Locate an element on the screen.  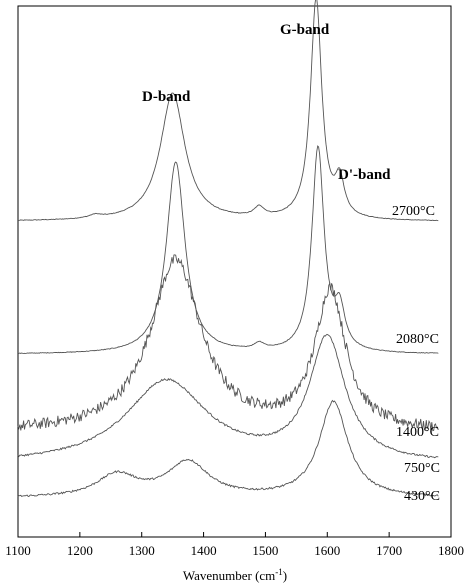
x-tick-label-1600: 1600 is located at coordinates (327, 550).